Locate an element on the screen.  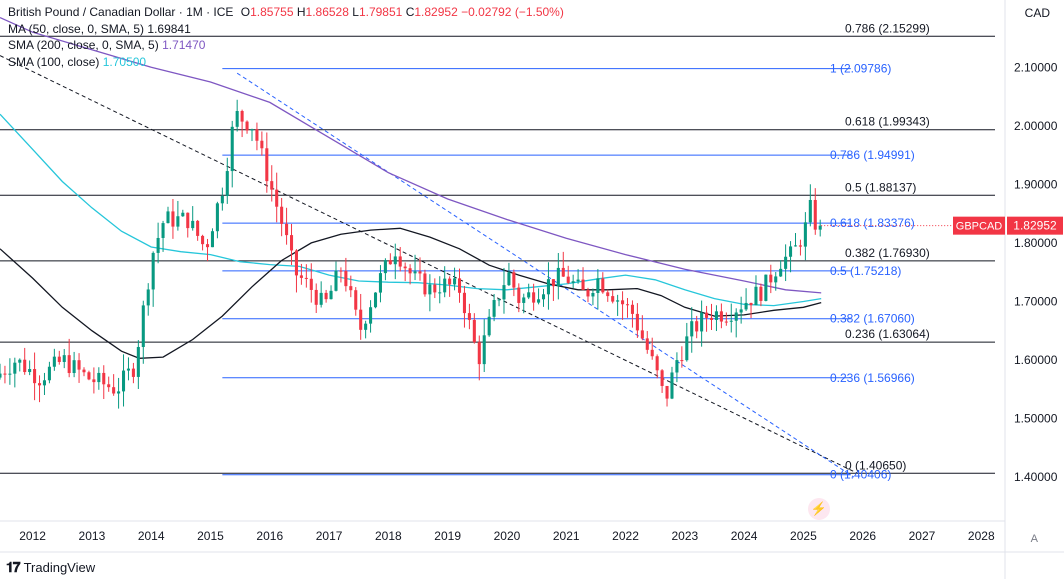
ohlc-open-label: O is located at coordinates (245, 12).